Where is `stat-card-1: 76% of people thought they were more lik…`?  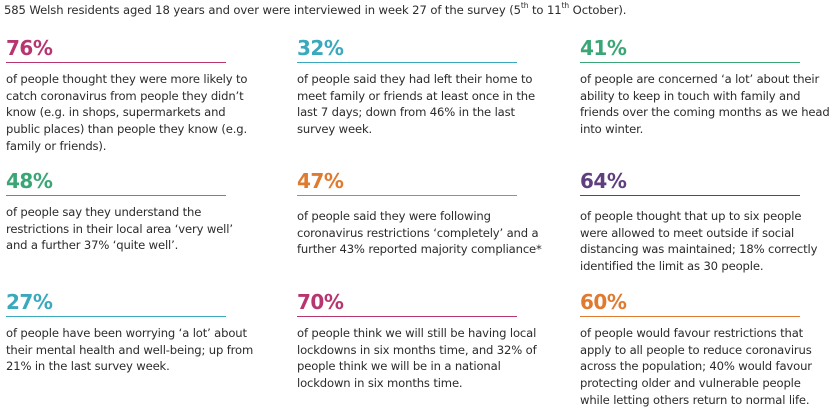
stat-card-1: 76% of people thought they were more lik… is located at coordinates (131, 95).